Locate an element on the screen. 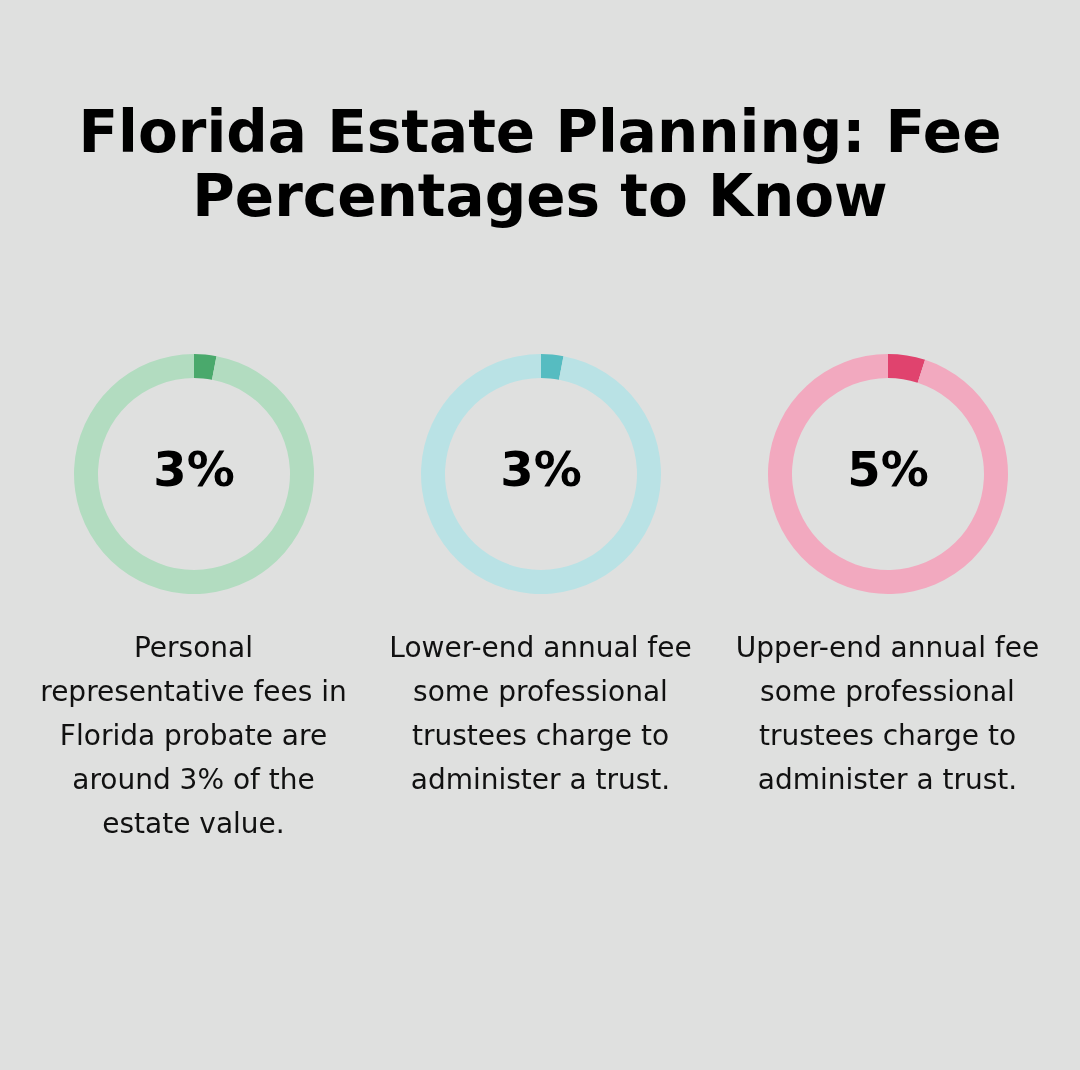 The height and width of the screenshot is (1070, 1080). text: Florida Estate Planning: Fee Percentages to Know is located at coordinates (540, 164).